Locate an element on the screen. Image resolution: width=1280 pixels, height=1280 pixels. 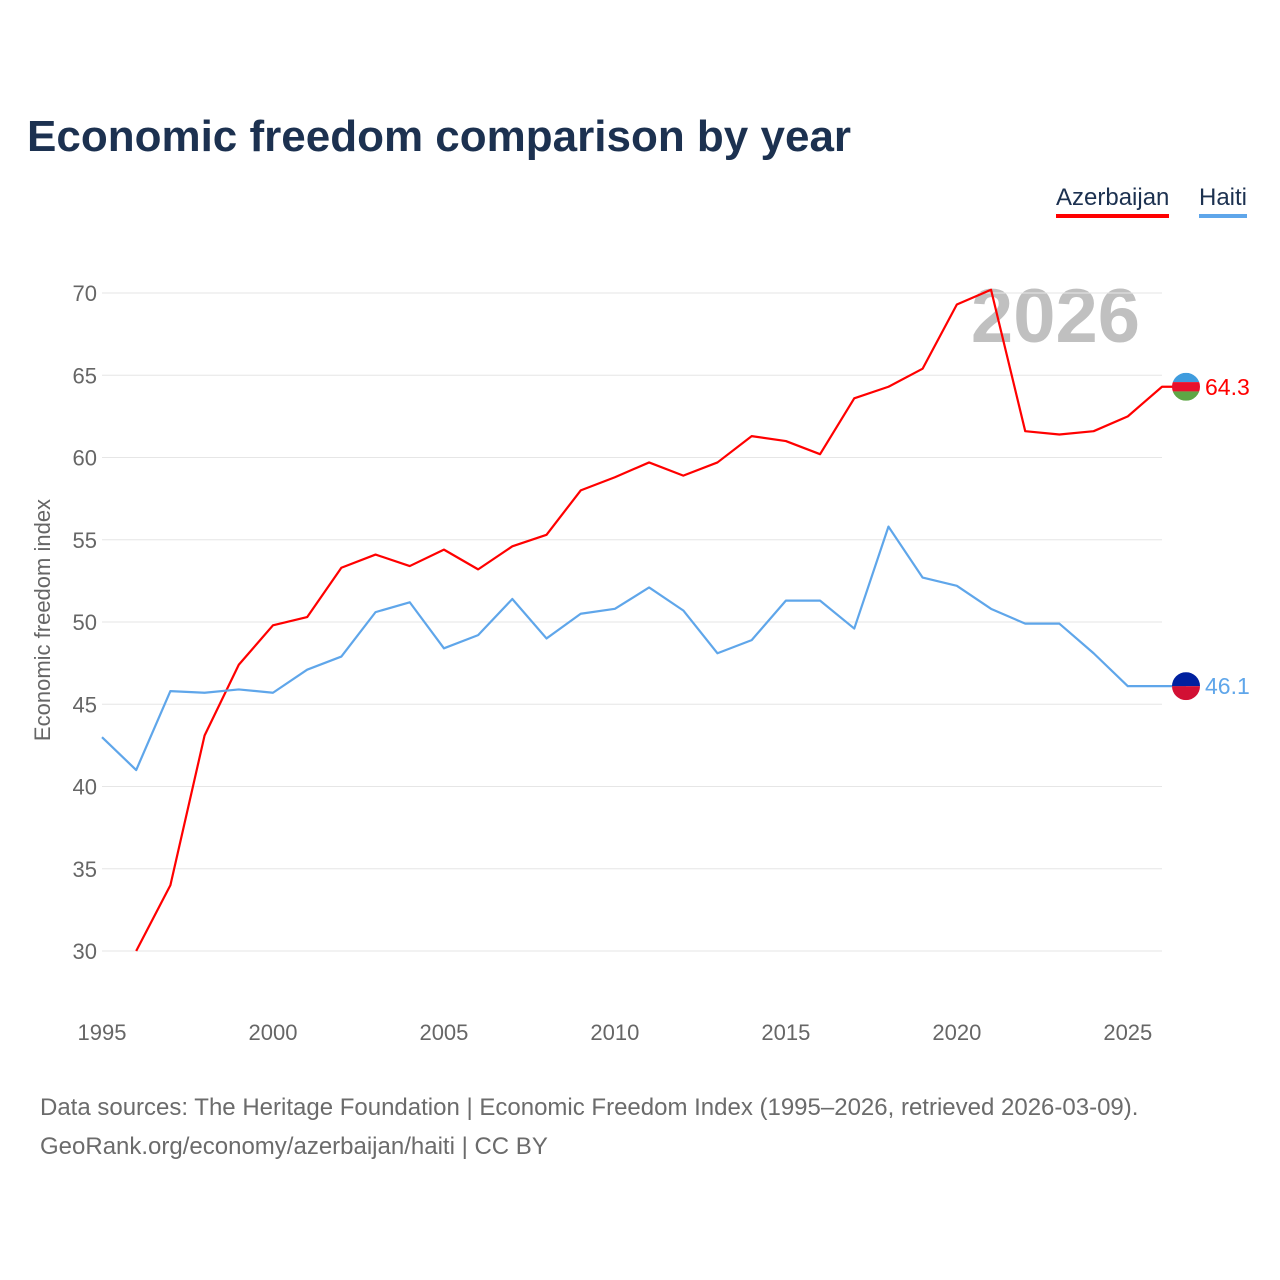
x-tick-label: 1995 is located at coordinates (102, 1032).